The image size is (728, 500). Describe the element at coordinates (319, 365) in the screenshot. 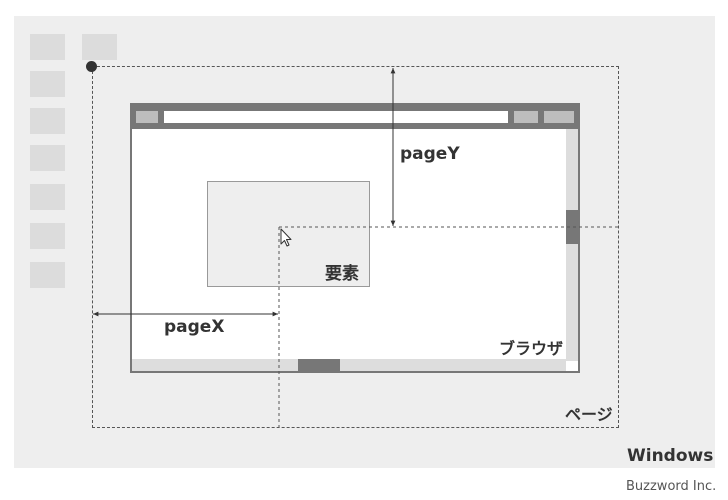

I see `horizontal-scrollbar-thumb` at that location.